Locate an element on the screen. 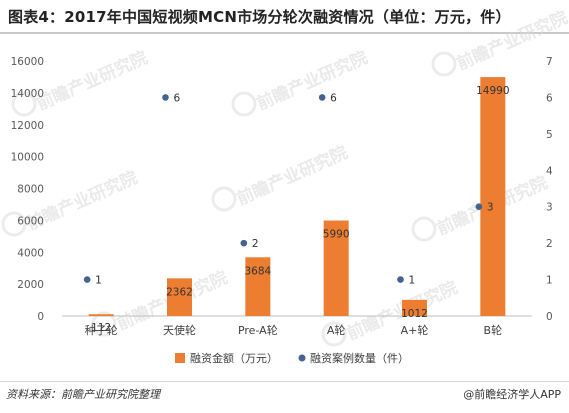 The image size is (569, 413). x-category-label: A轮 is located at coordinates (336, 330).